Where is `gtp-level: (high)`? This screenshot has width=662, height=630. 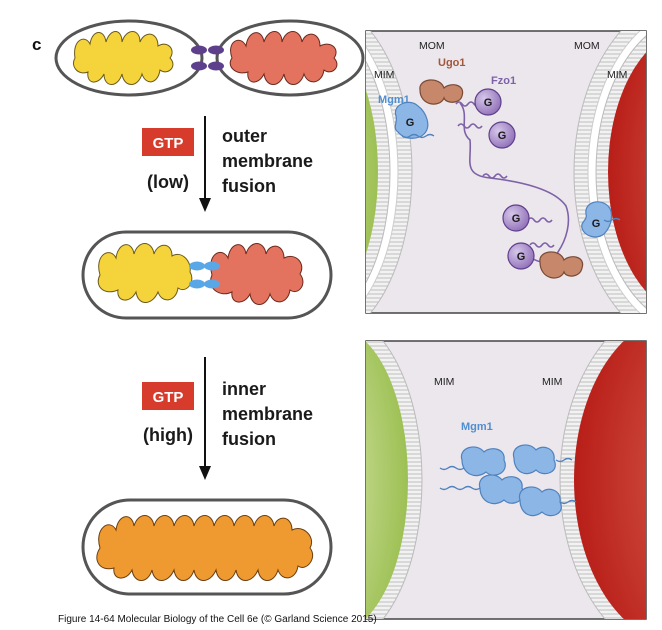
gtp-level: (high) is located at coordinates (168, 435).